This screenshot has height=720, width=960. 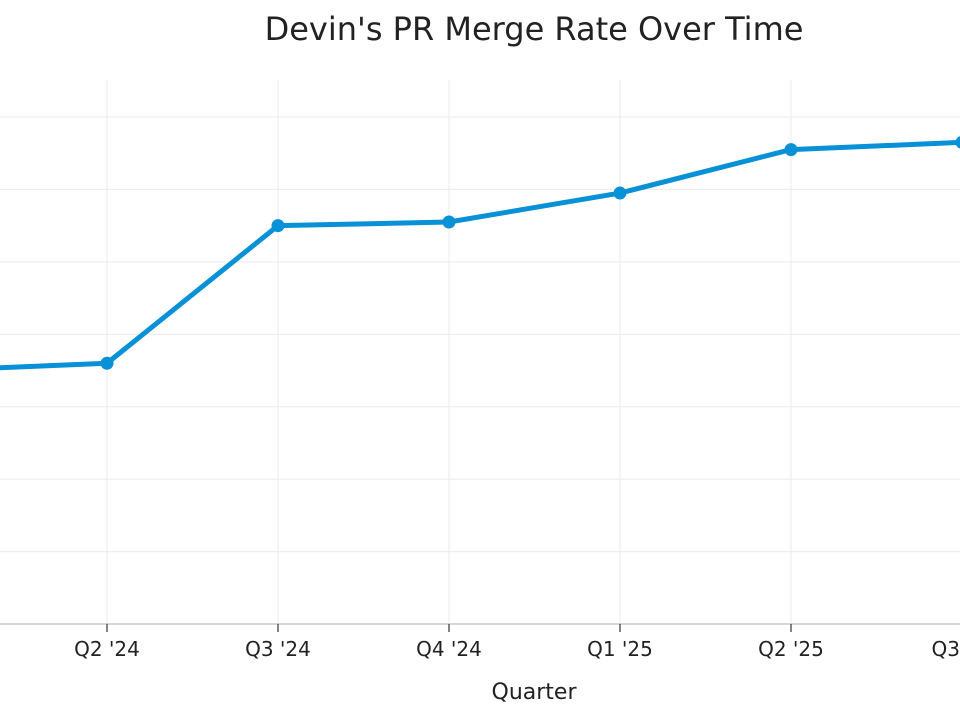 I want to click on x-tick-label-1: Q3 '24, so click(x=278, y=649).